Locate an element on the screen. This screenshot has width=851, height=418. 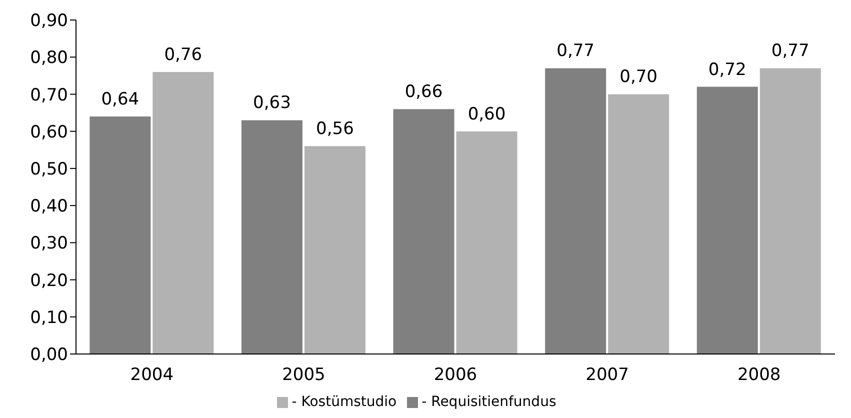
y-tick-label: 0,60 is located at coordinates (49, 132).